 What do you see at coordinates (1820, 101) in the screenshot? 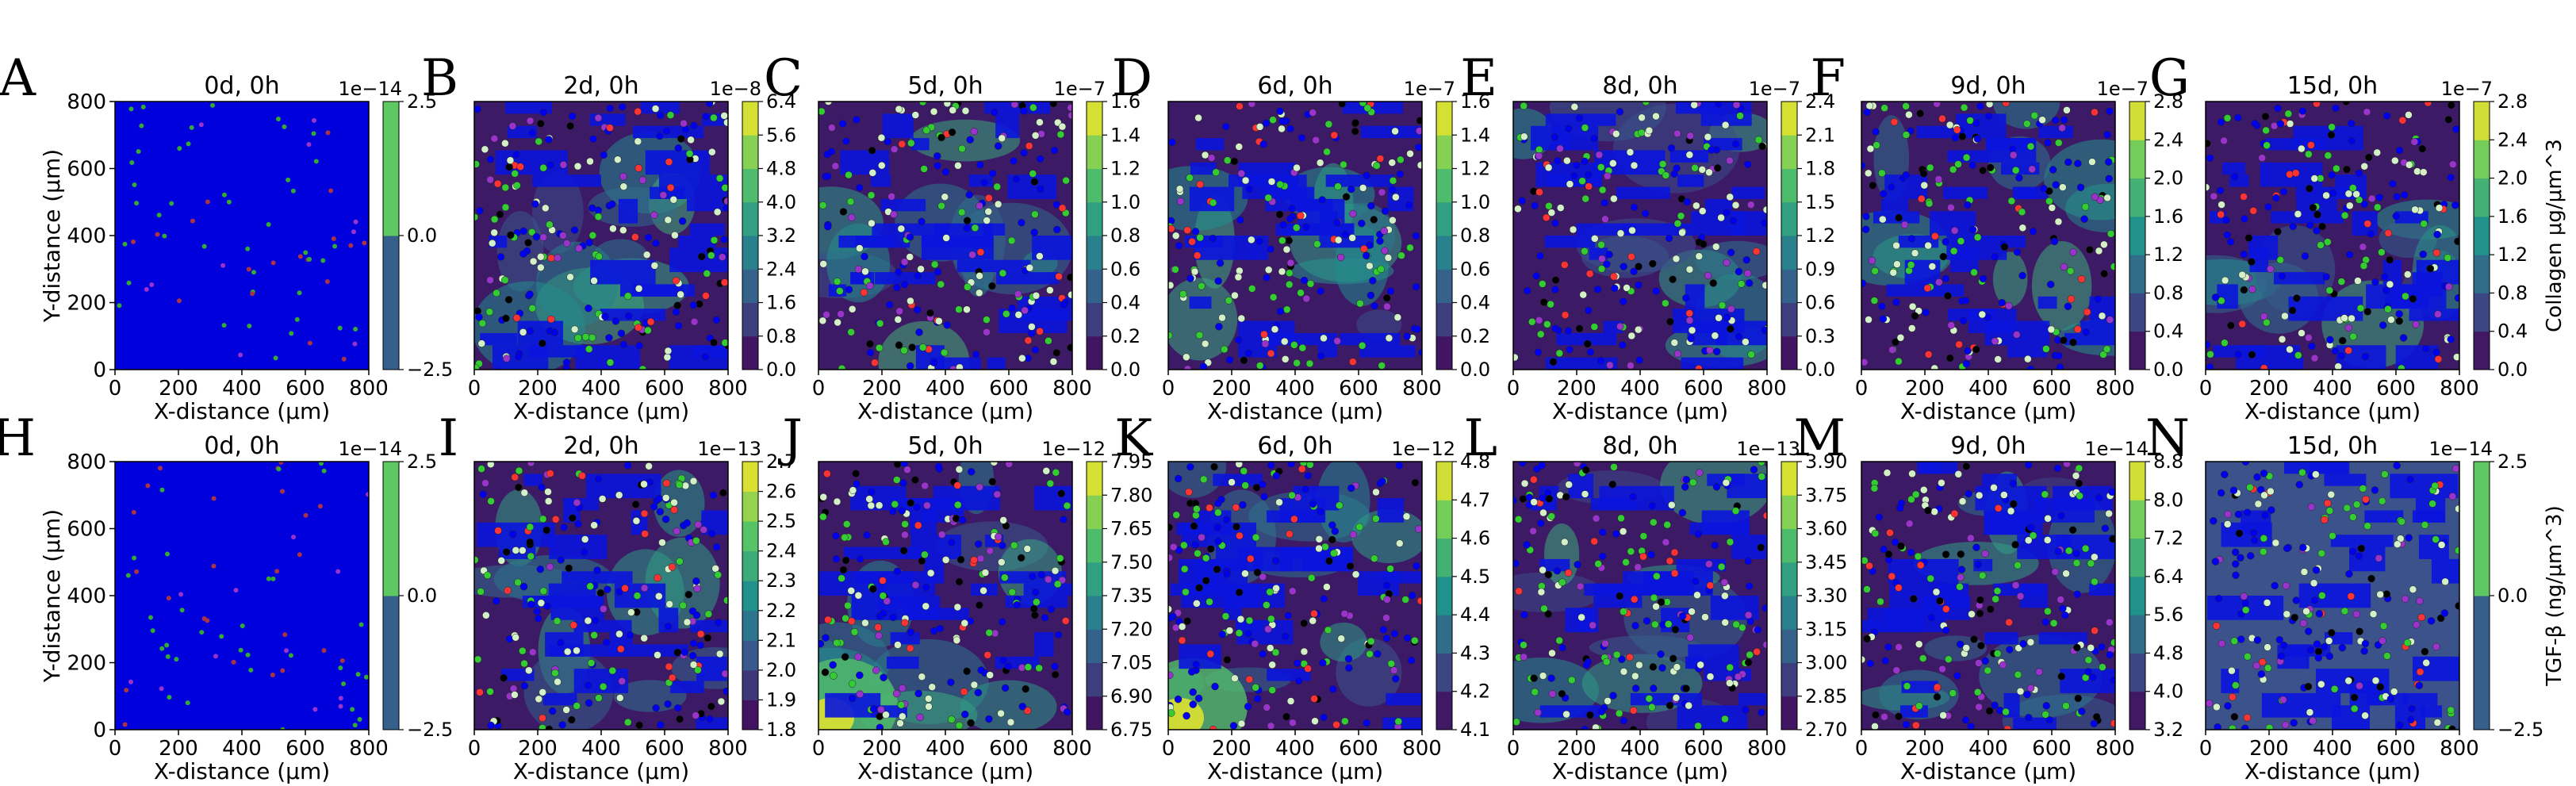
I see `colorbar-tick-label: 2.4` at bounding box center [1820, 101].